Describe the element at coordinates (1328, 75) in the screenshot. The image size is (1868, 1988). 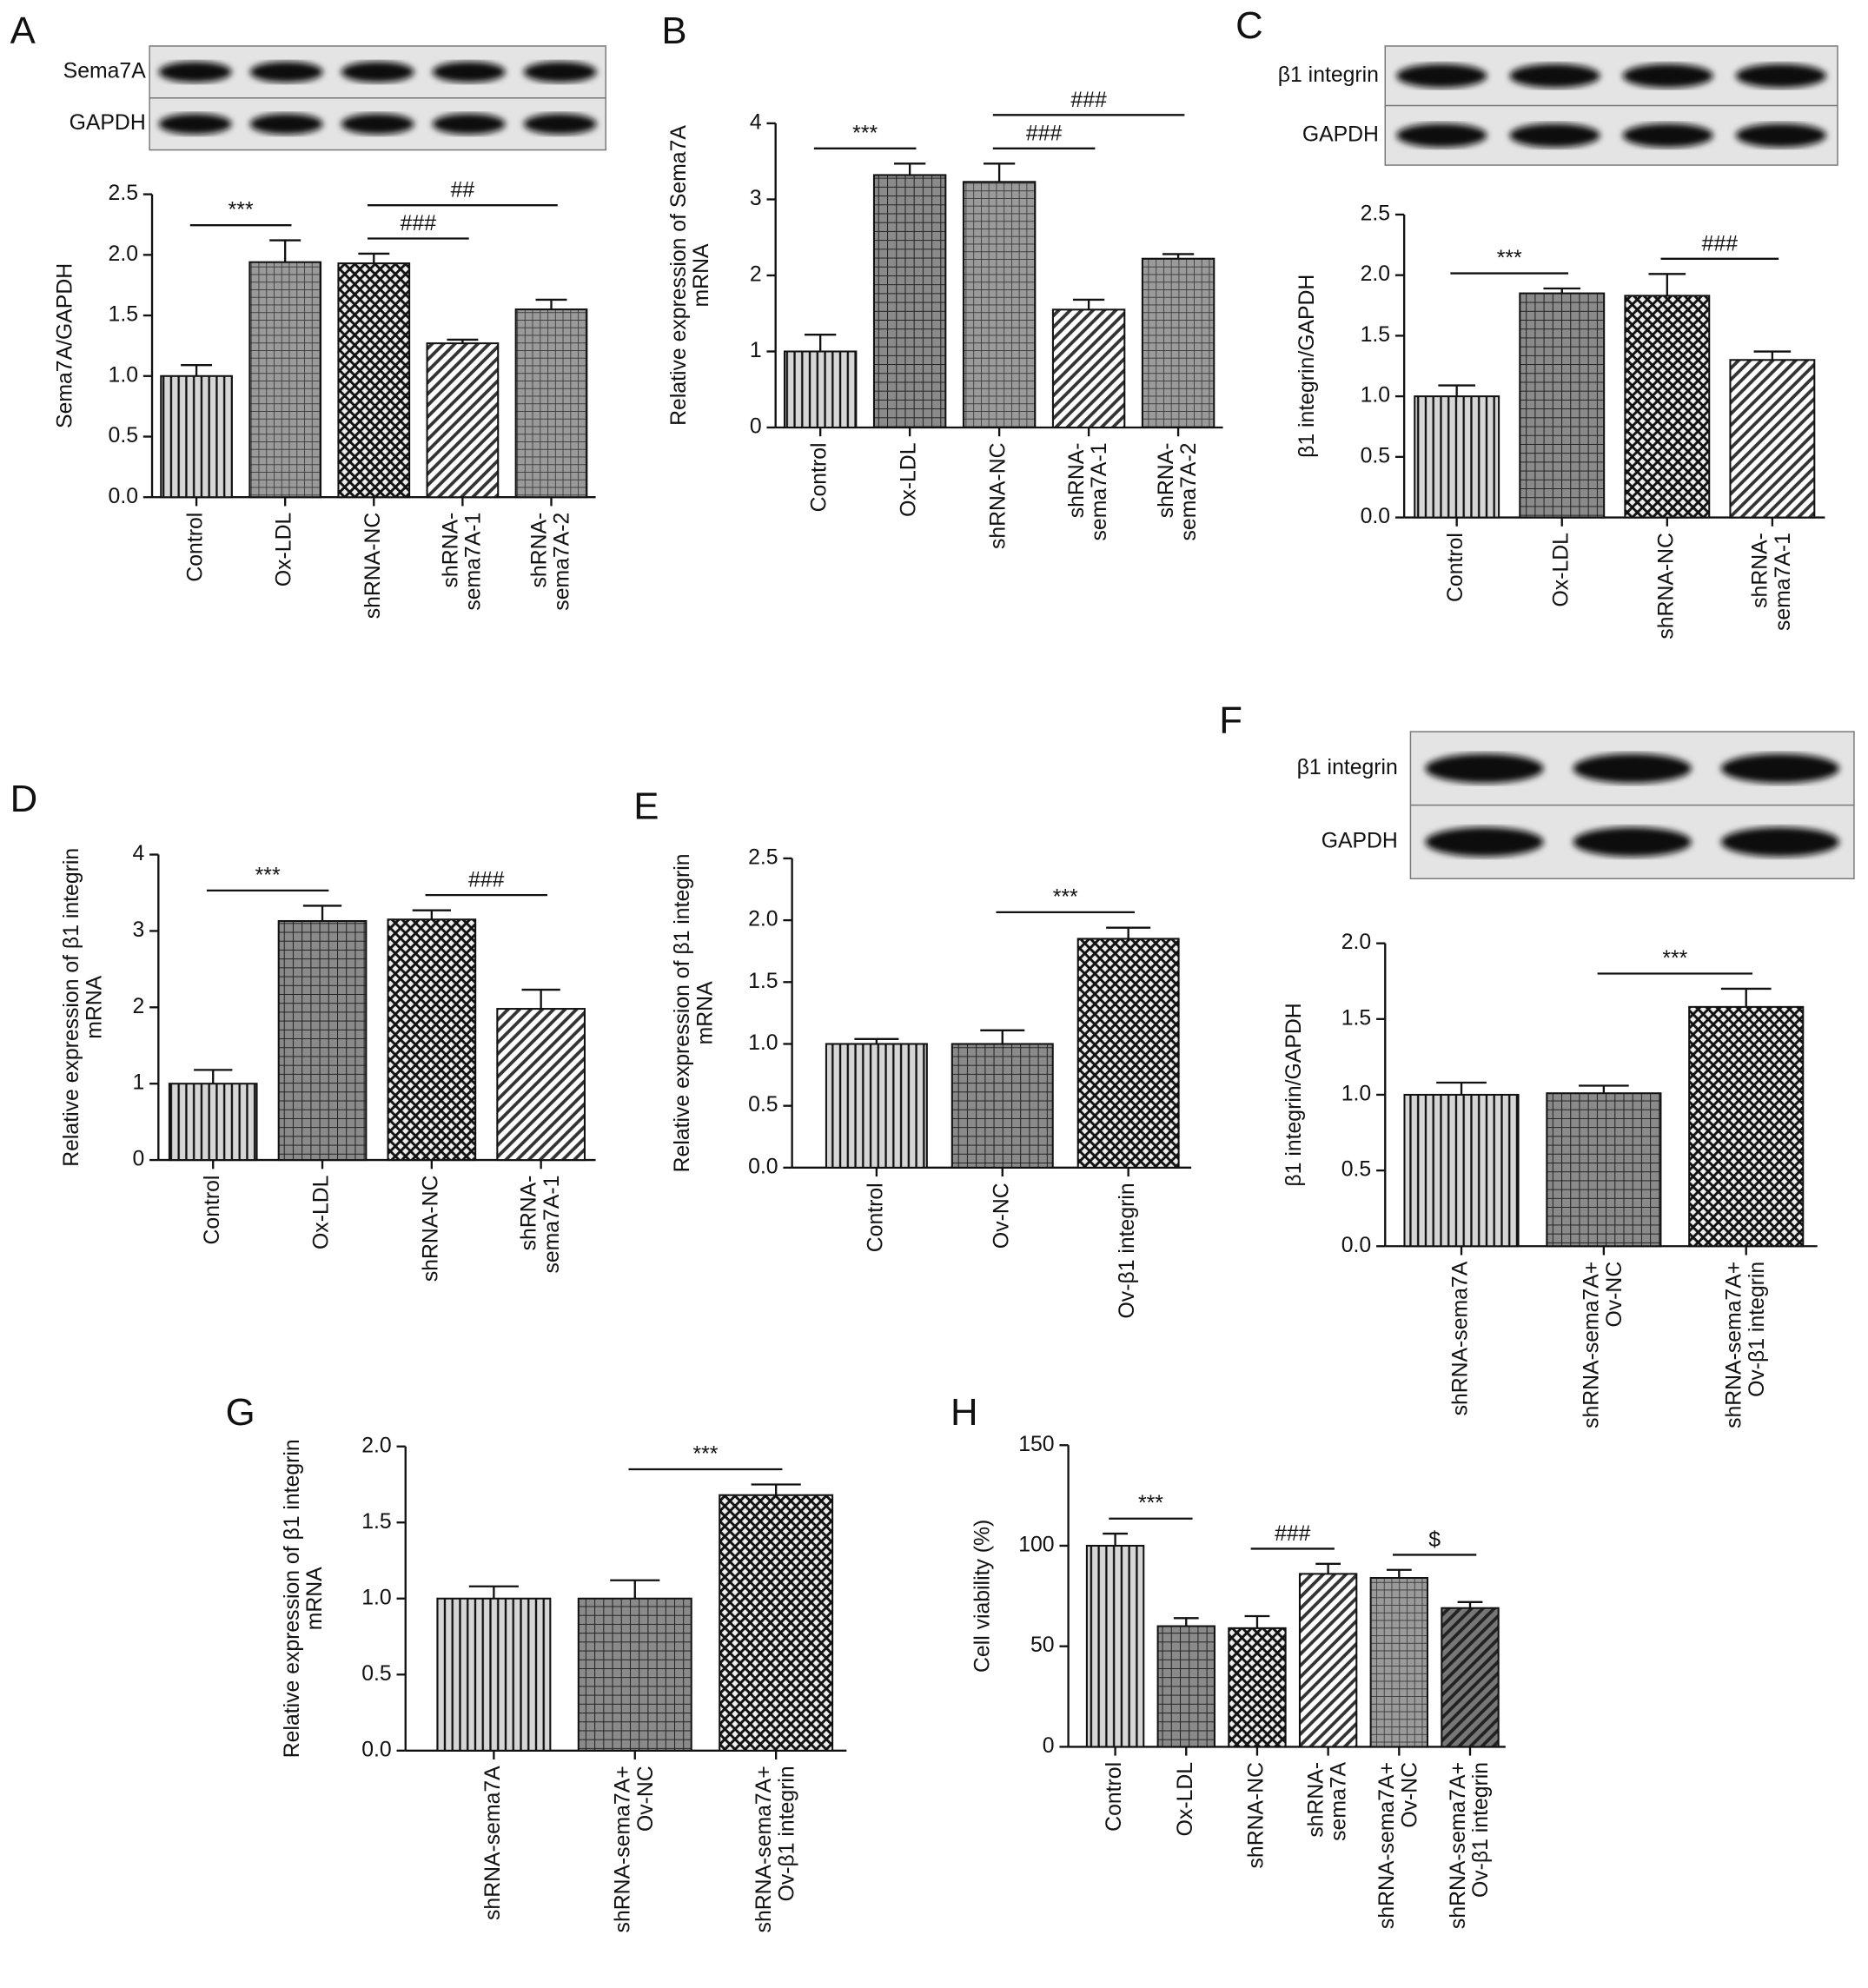
I see `blot-label: β1 integrin` at that location.